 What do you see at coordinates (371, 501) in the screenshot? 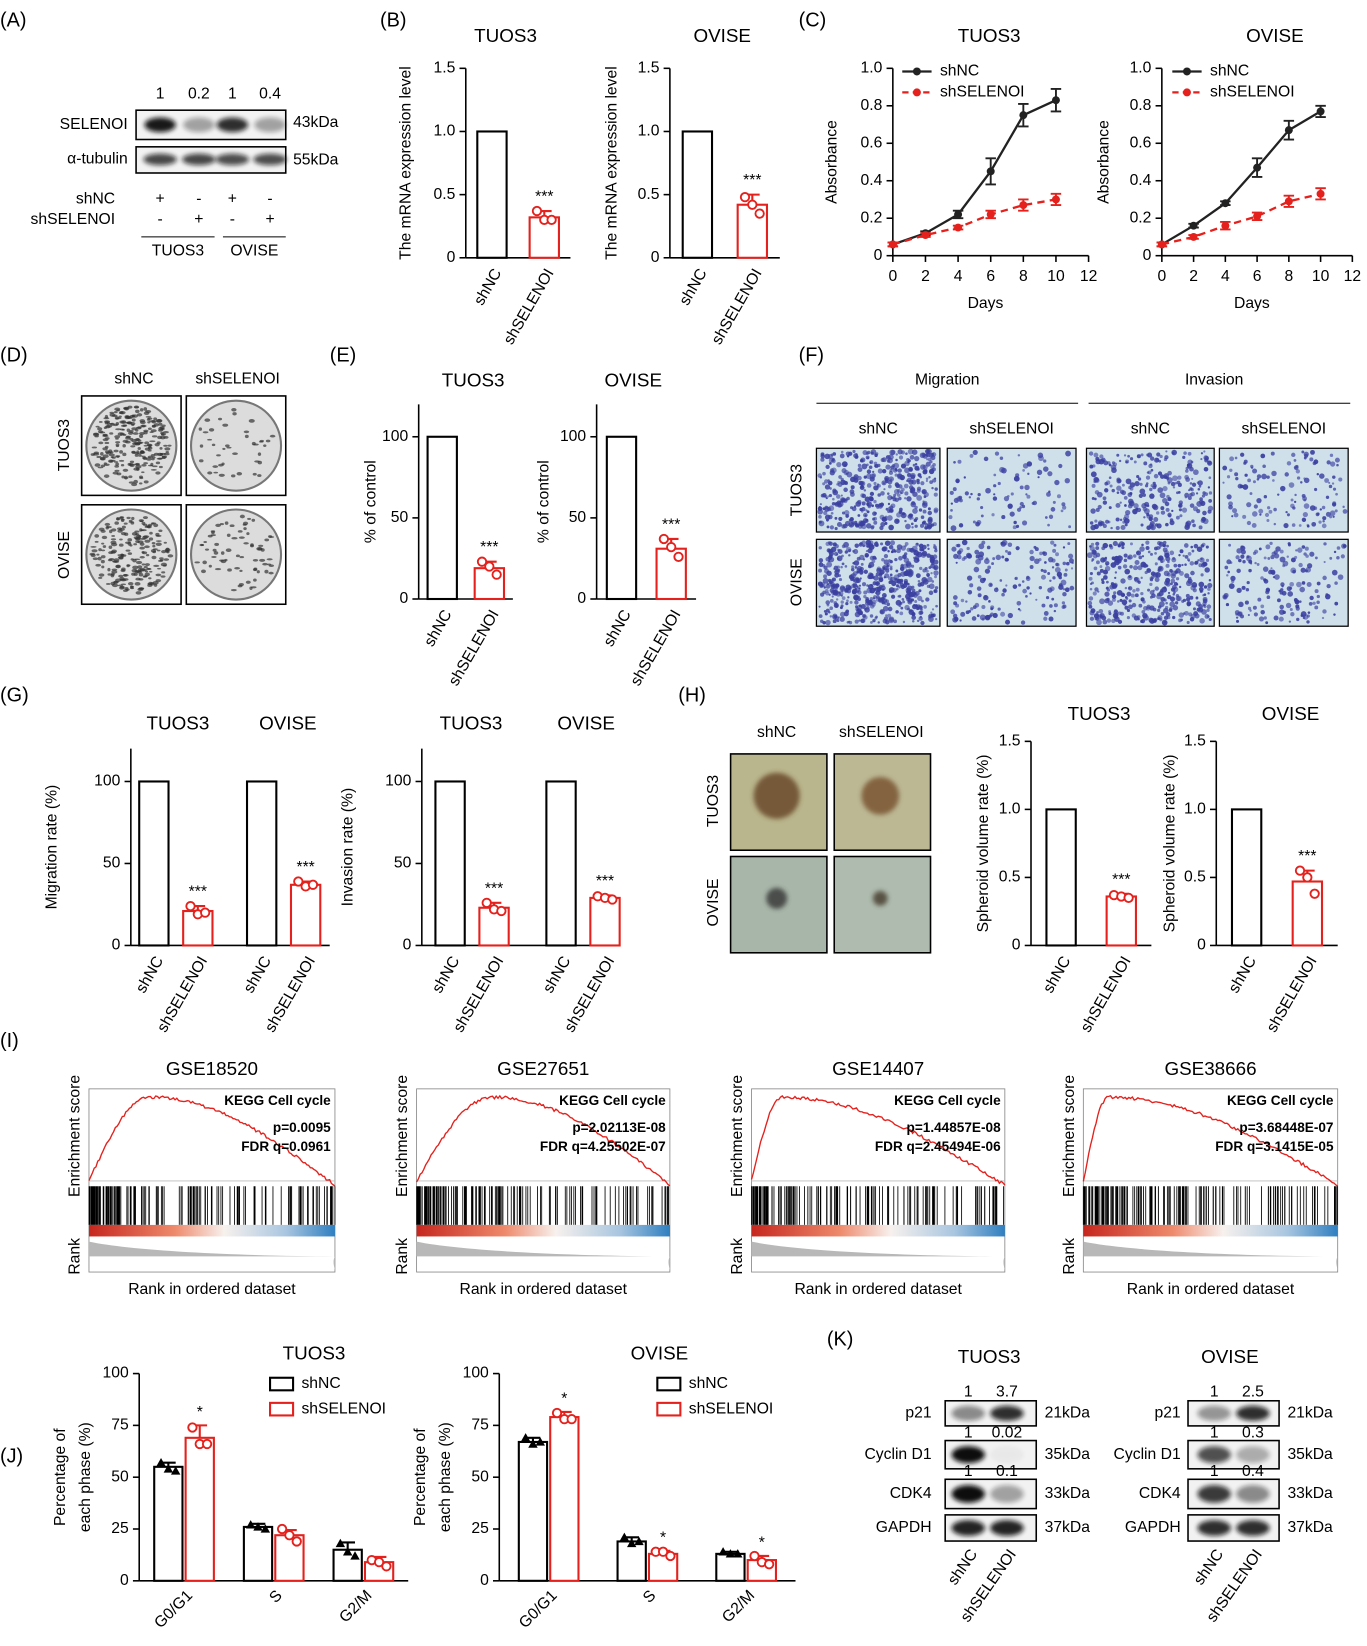
I see `y-axis-label: % of control` at bounding box center [371, 501].